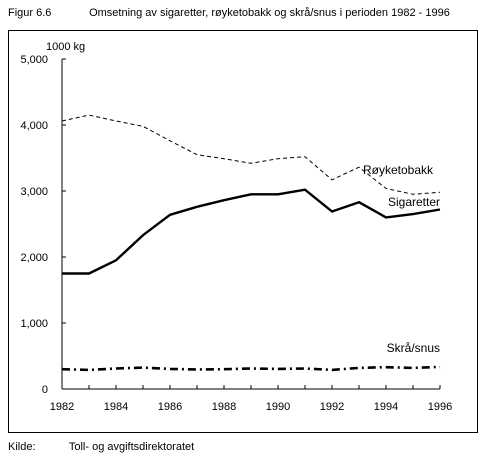 The width and height of the screenshot is (486, 458). What do you see at coordinates (251, 231) in the screenshot?
I see `series-line-sigaretter` at bounding box center [251, 231].